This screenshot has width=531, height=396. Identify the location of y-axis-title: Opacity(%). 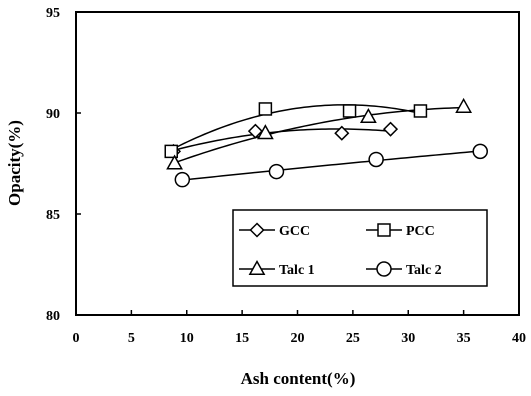
(14, 163).